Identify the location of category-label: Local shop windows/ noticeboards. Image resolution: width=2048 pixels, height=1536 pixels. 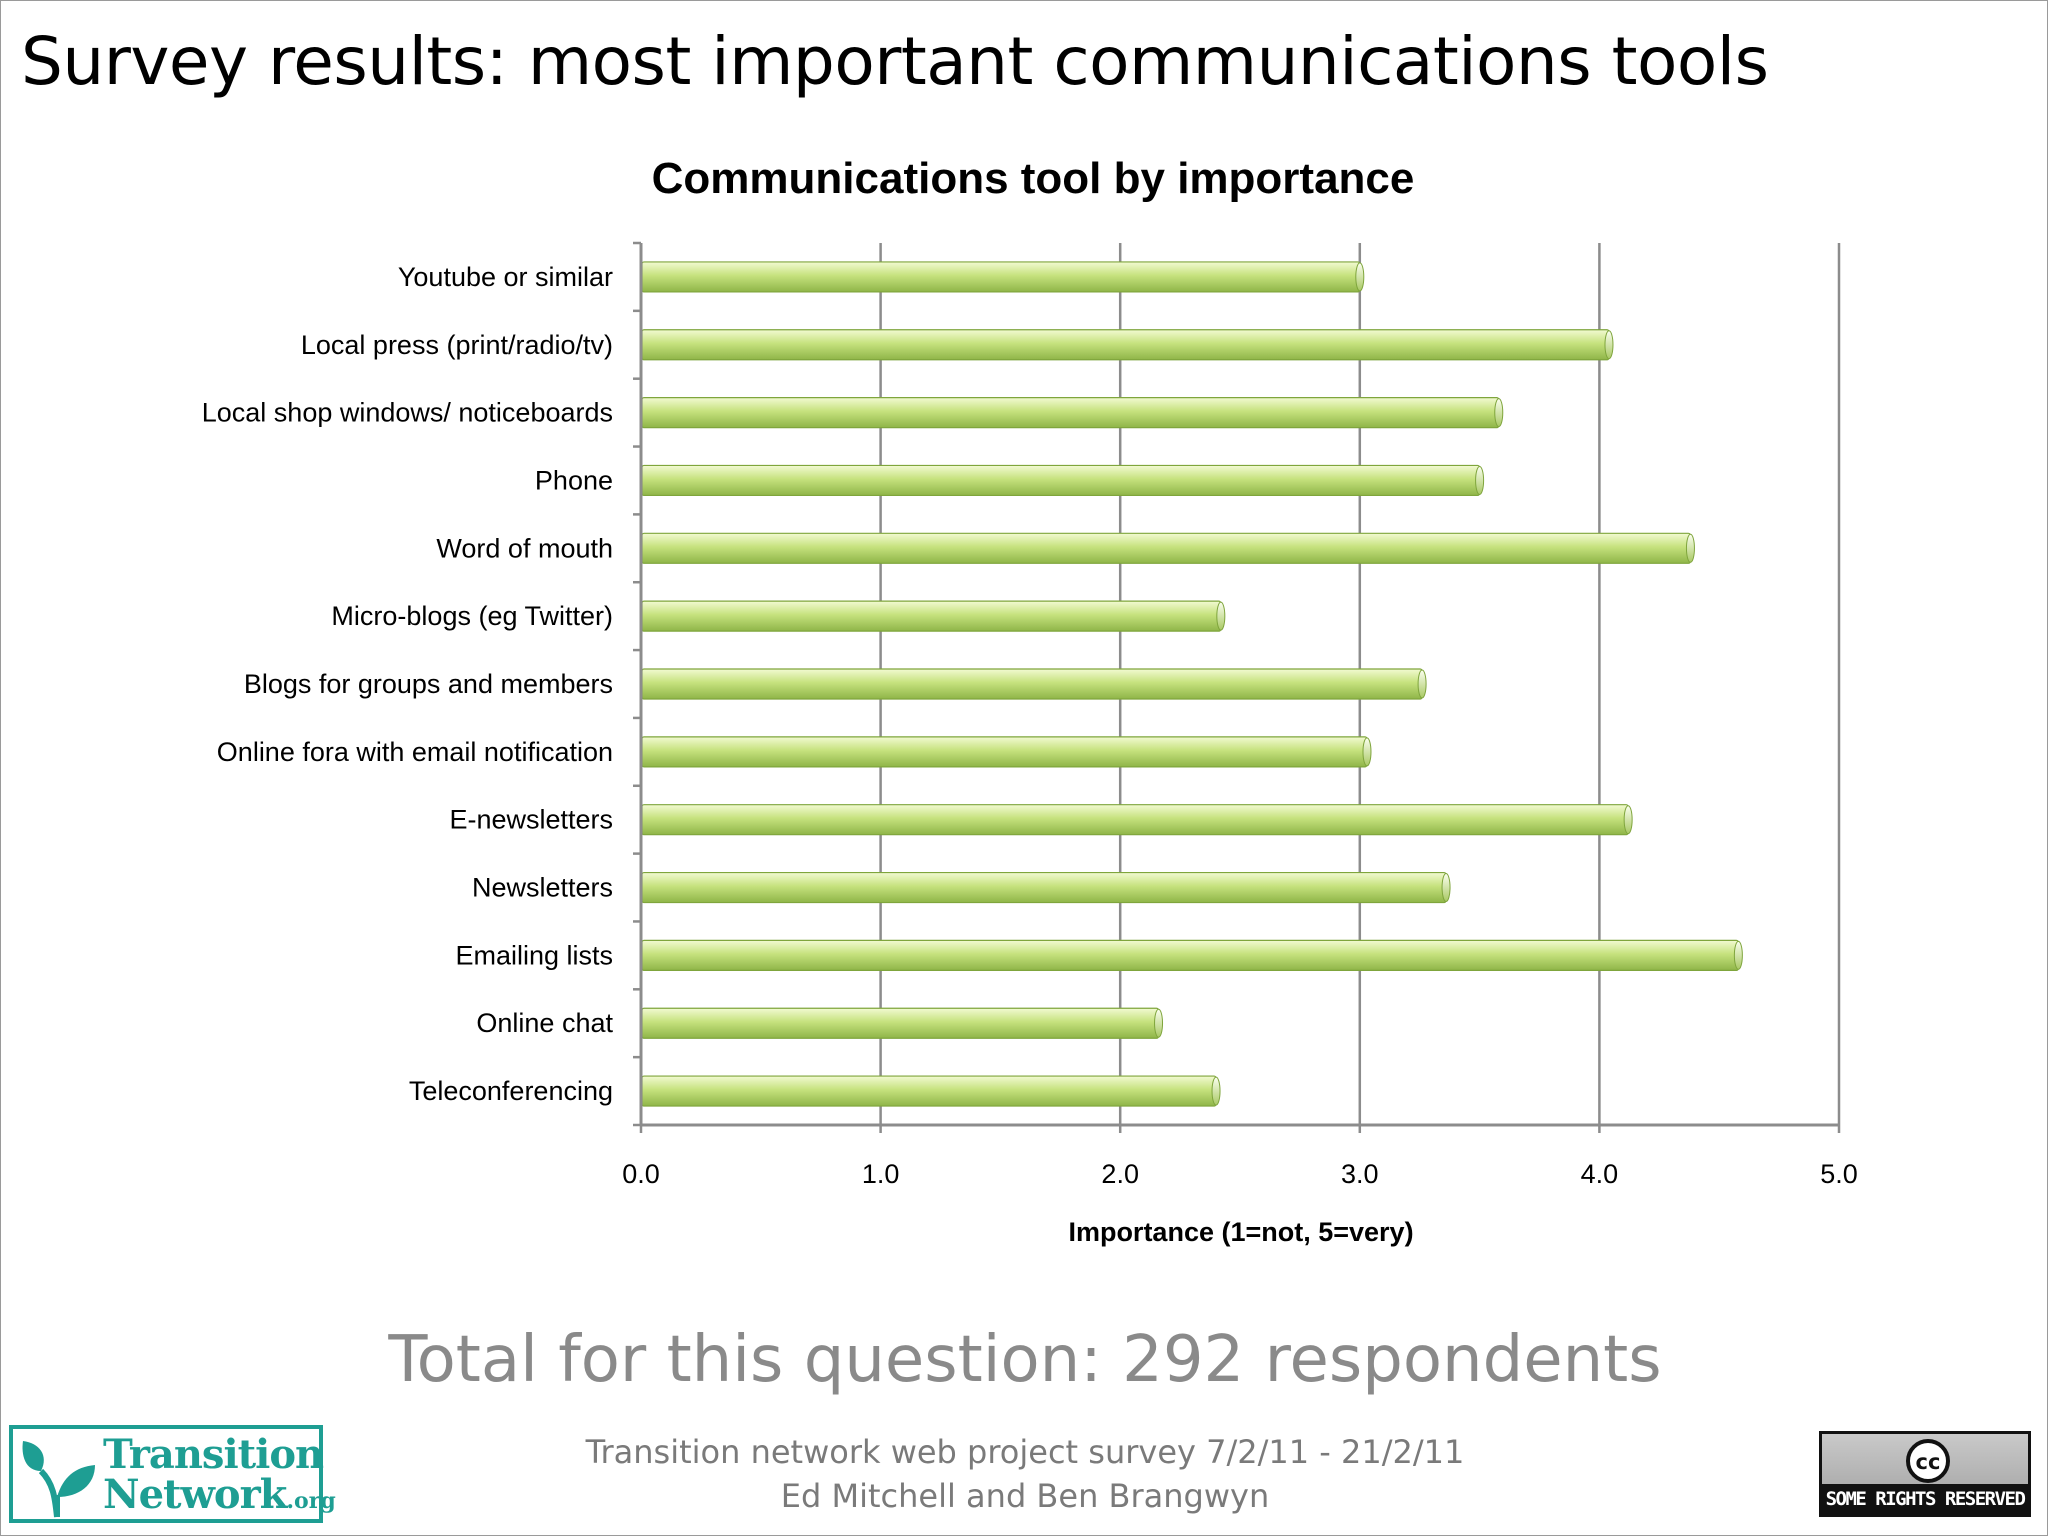
(407, 413).